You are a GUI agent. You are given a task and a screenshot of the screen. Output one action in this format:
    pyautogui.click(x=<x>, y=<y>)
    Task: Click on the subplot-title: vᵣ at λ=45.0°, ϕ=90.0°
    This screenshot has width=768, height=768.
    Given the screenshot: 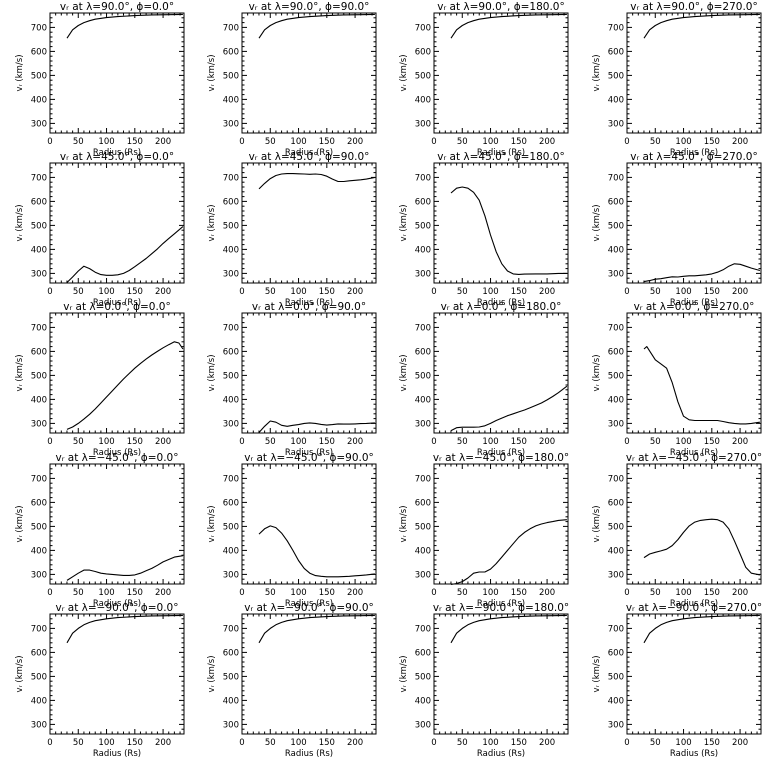 What is the action you would take?
    pyautogui.click(x=309, y=157)
    